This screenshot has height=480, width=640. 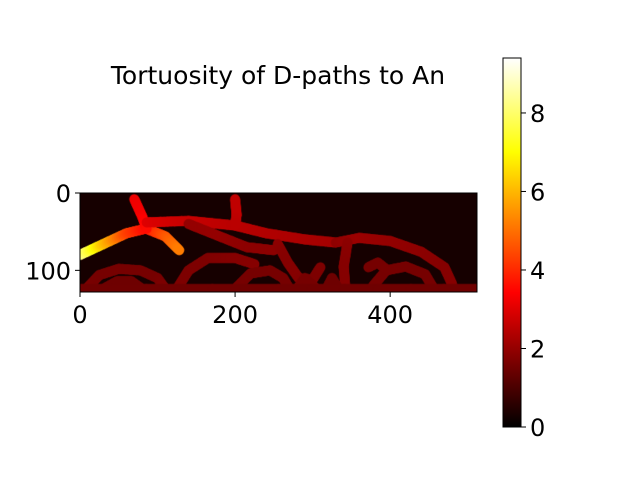 What do you see at coordinates (277, 75) in the screenshot?
I see `chart-title: Tortuosity of D-paths to An` at bounding box center [277, 75].